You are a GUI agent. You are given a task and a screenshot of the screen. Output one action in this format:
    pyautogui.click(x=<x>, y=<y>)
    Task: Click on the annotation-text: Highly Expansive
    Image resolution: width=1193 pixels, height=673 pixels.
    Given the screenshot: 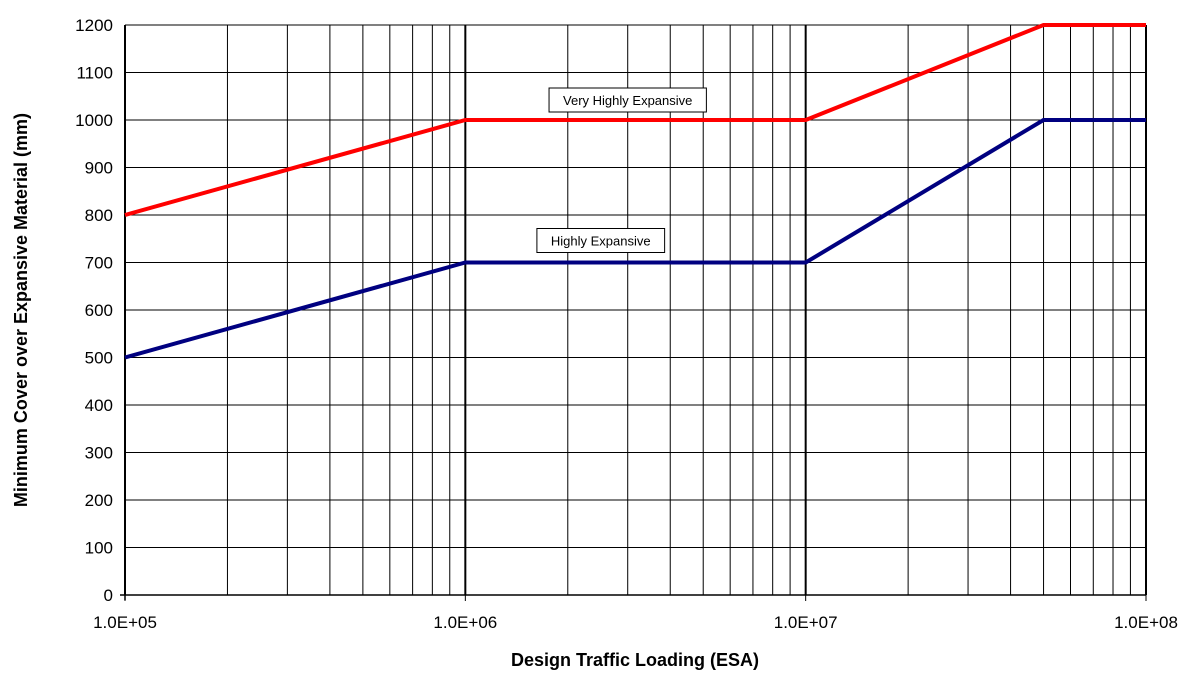 What is the action you would take?
    pyautogui.click(x=601, y=241)
    